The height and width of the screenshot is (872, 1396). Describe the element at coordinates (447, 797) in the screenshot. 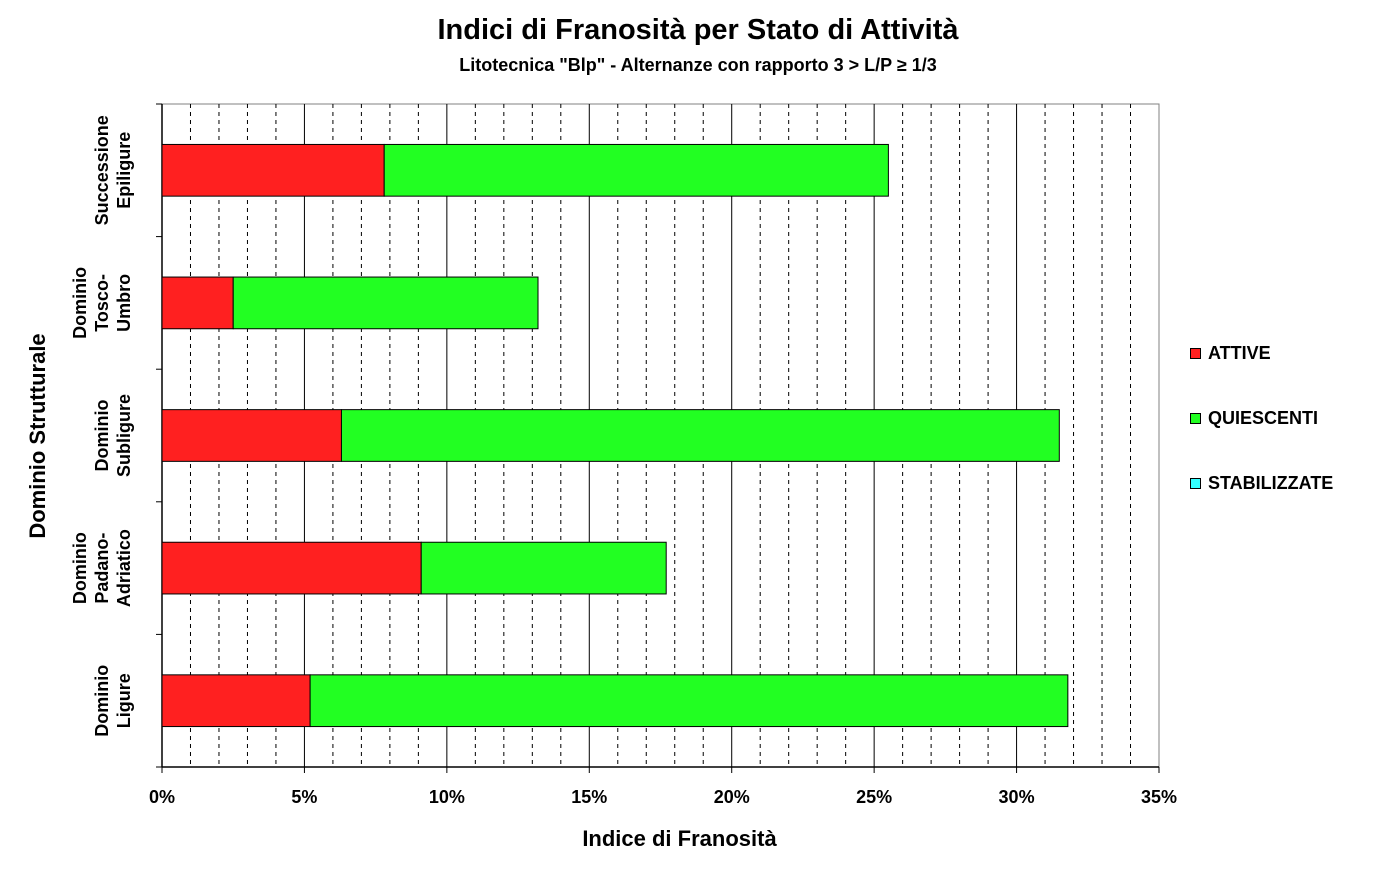

I see `x-tick-label: 10%` at that location.